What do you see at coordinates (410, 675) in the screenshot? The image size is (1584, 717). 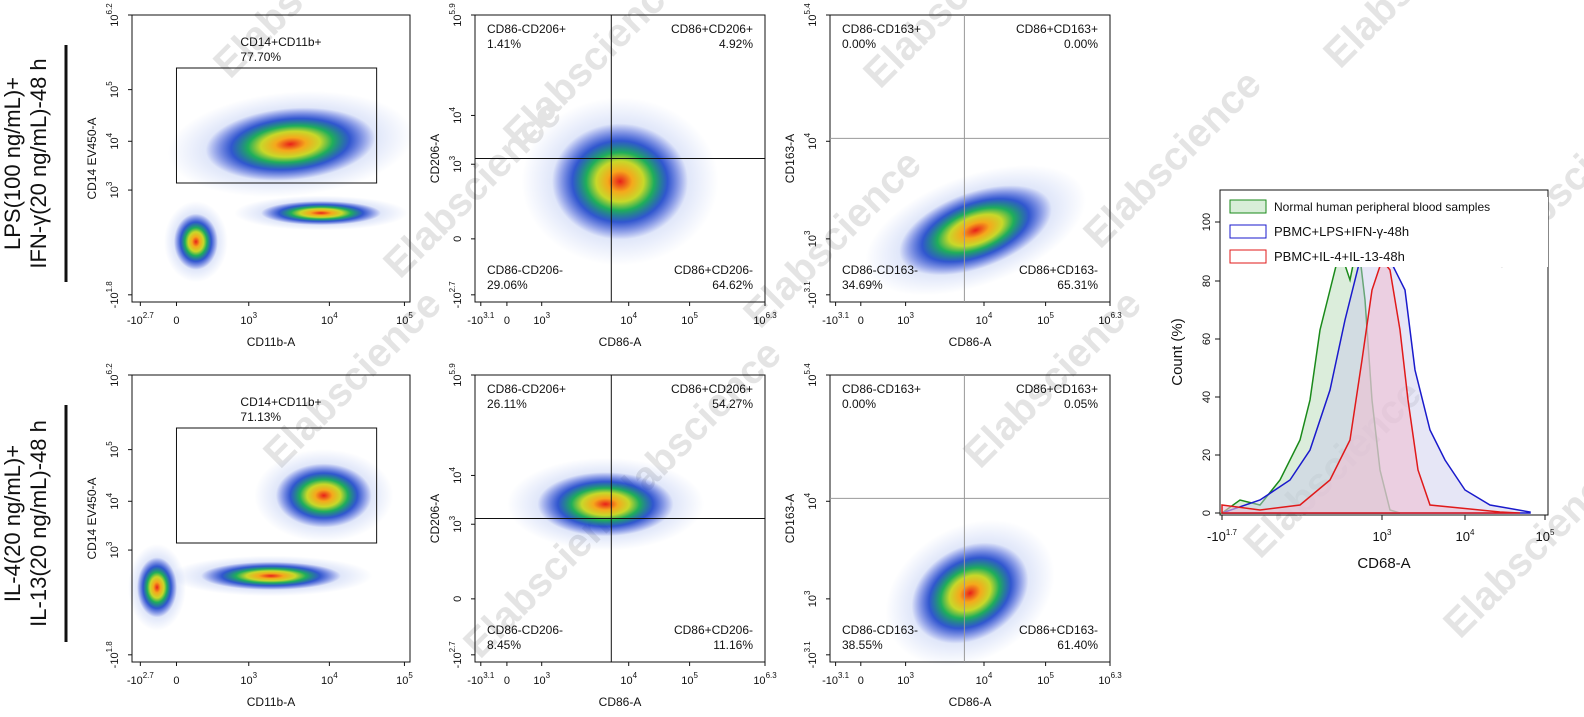 I see `tick-exp: 5` at bounding box center [410, 675].